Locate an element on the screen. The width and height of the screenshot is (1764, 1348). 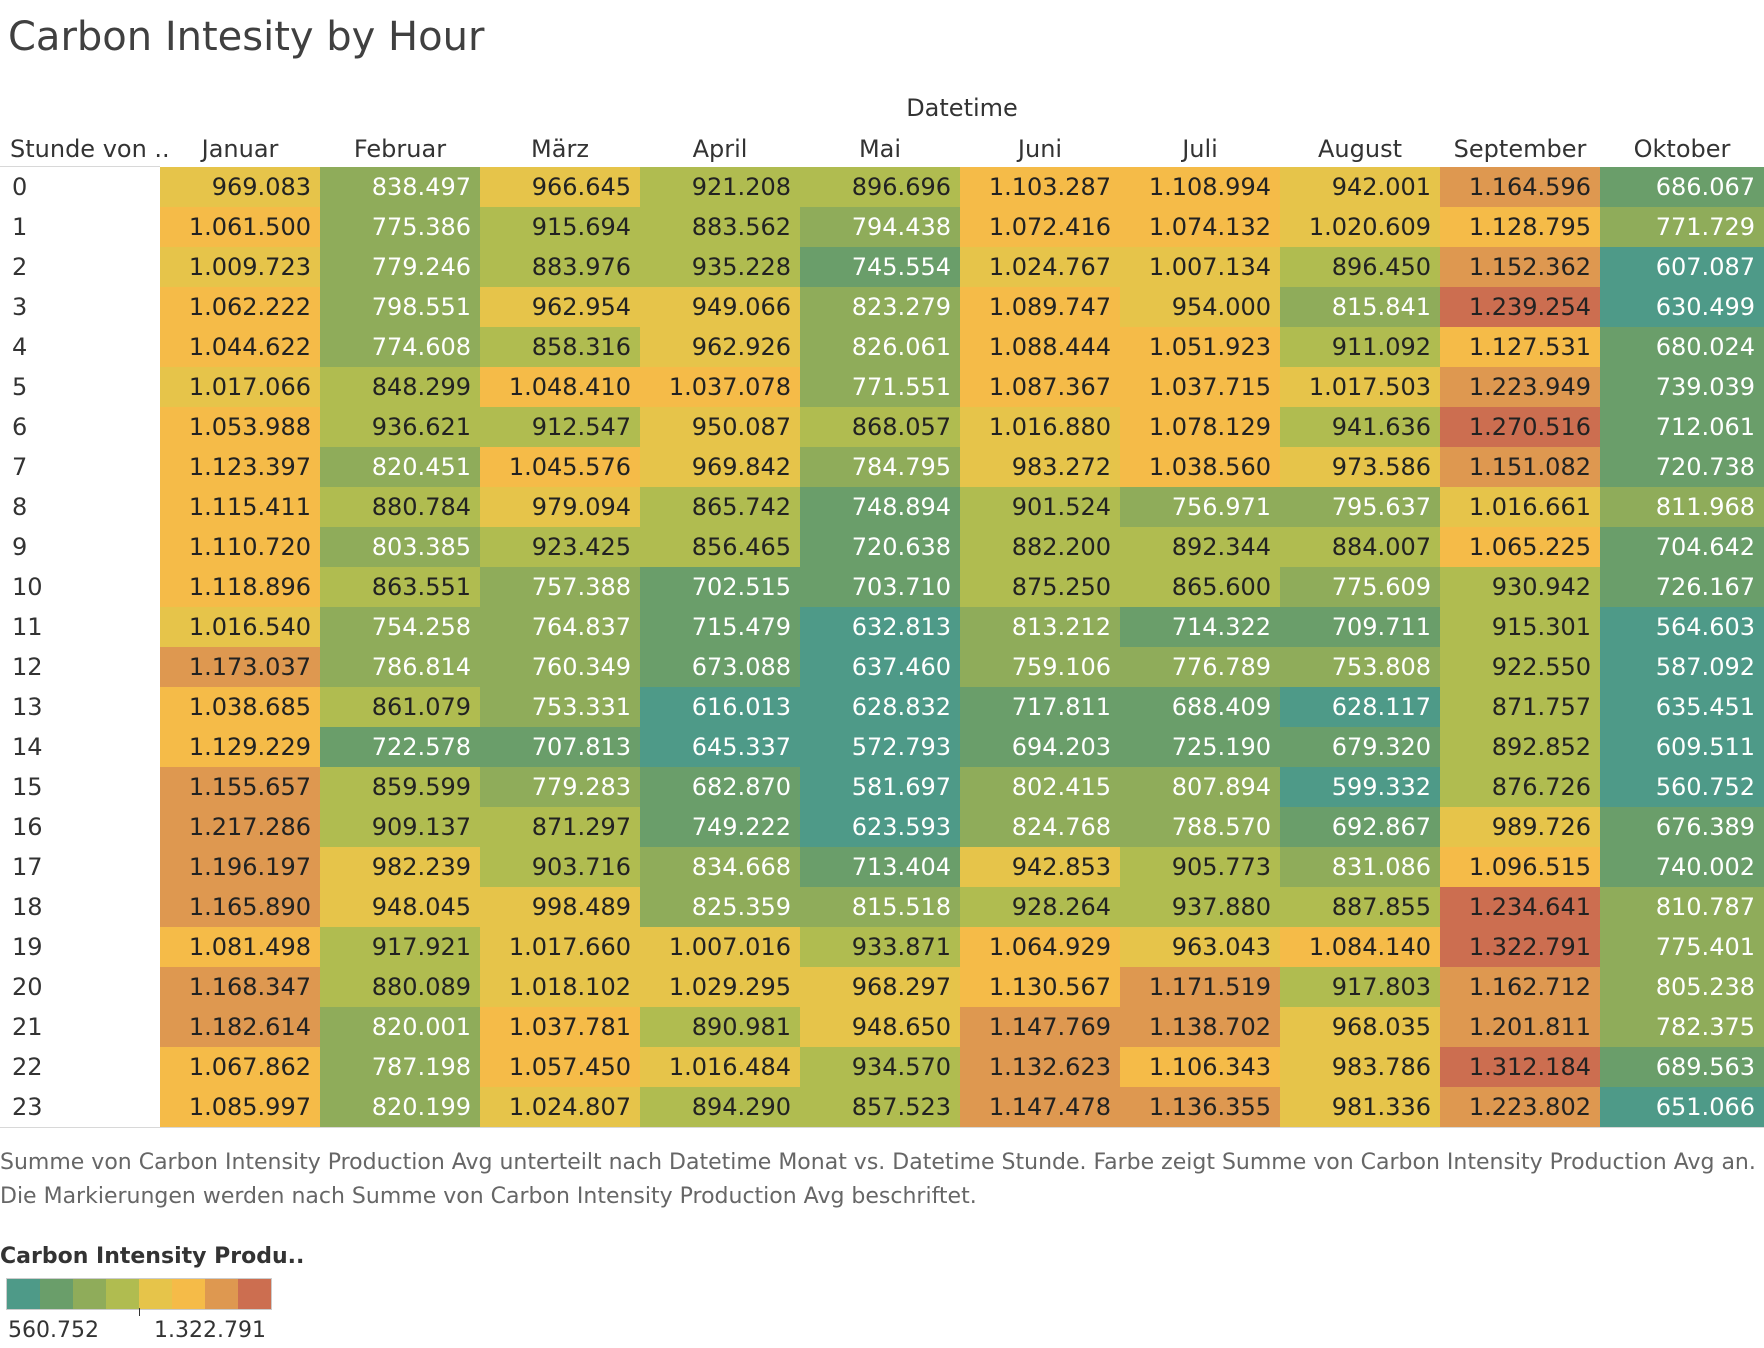
heatmap-cell: 798.551 is located at coordinates (400, 307).